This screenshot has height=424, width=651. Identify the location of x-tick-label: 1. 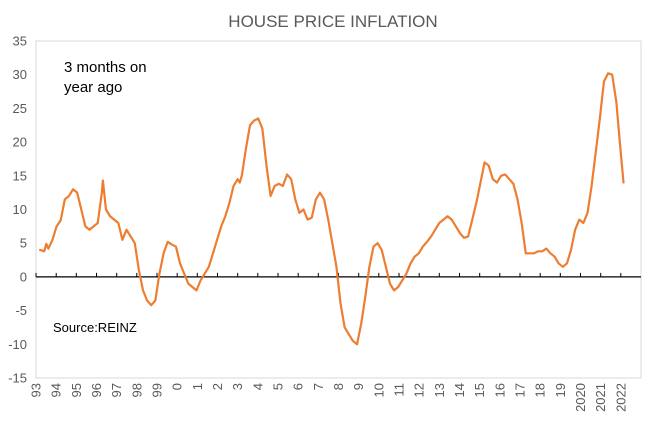
(197, 386).